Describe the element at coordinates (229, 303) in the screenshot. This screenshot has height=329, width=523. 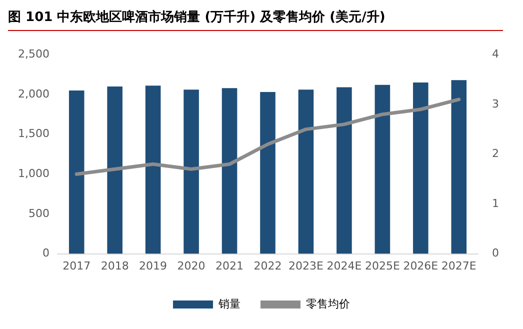
I see `legend-label: 销量` at that location.